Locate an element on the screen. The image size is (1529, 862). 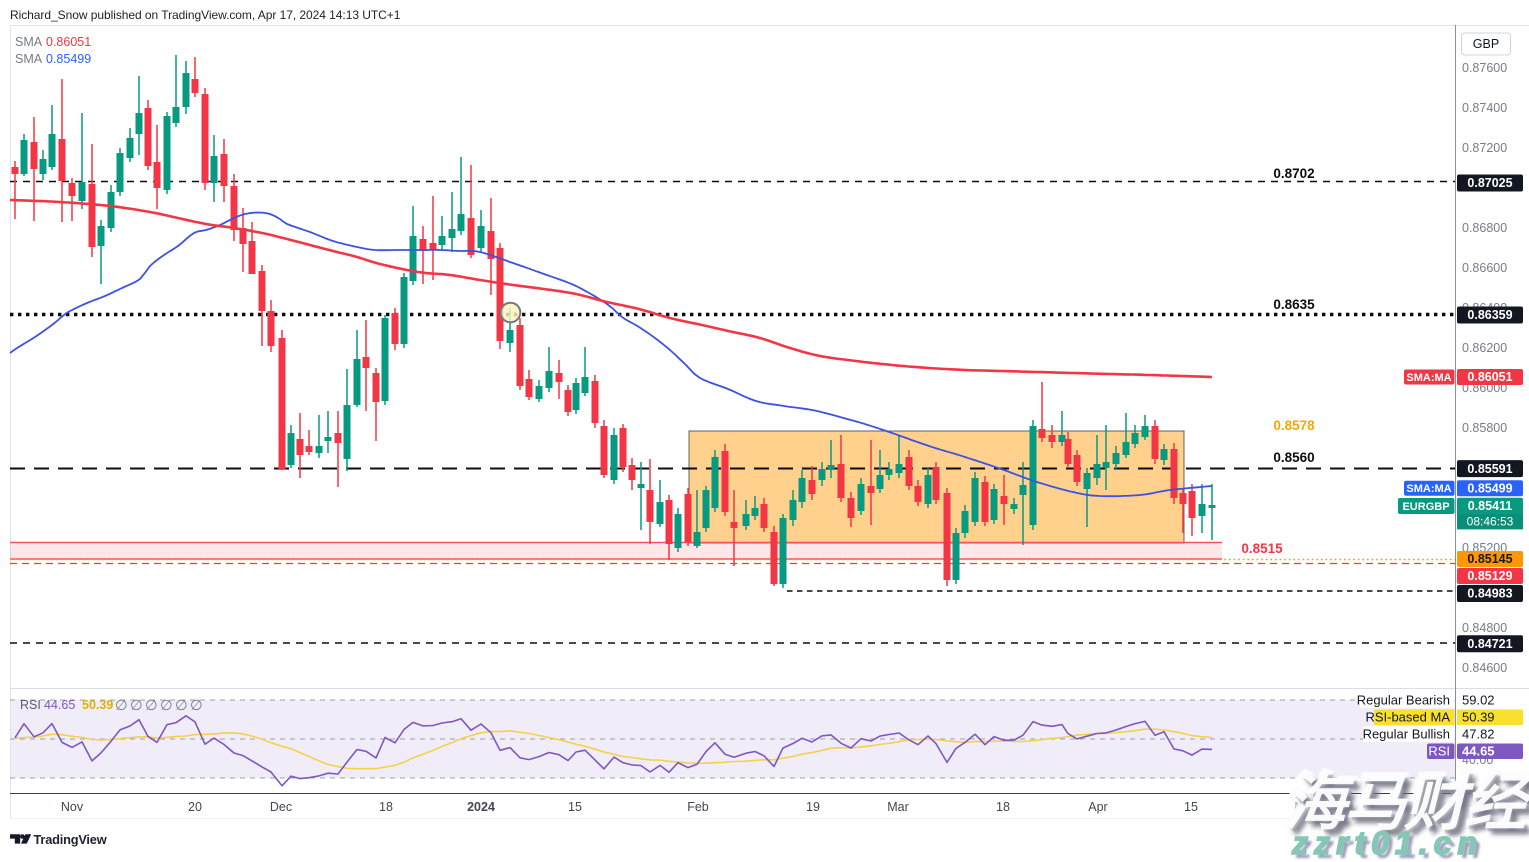
svg-text: Dec is located at coordinates (281, 807).